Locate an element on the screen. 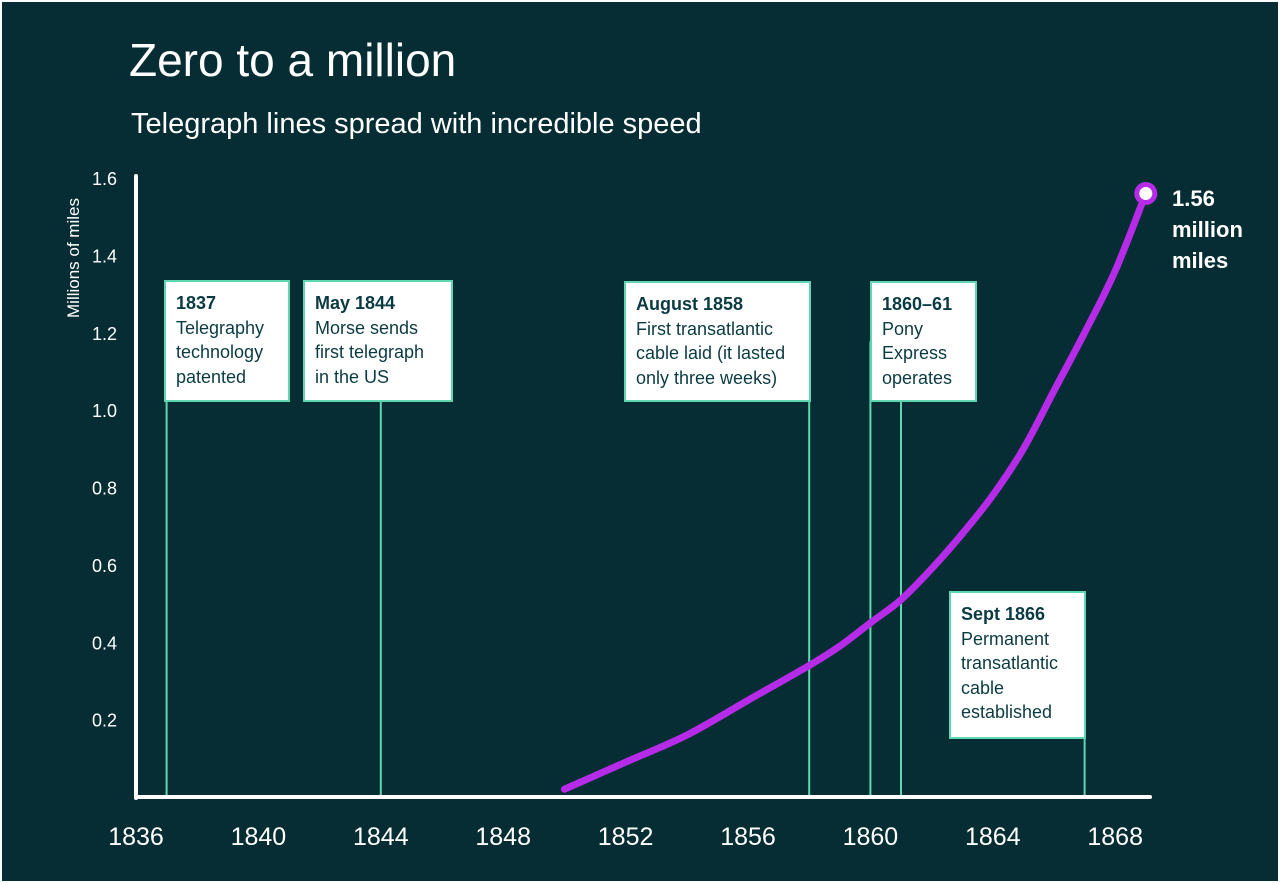 The width and height of the screenshot is (1280, 883). end-point-marker is located at coordinates (1146, 193).